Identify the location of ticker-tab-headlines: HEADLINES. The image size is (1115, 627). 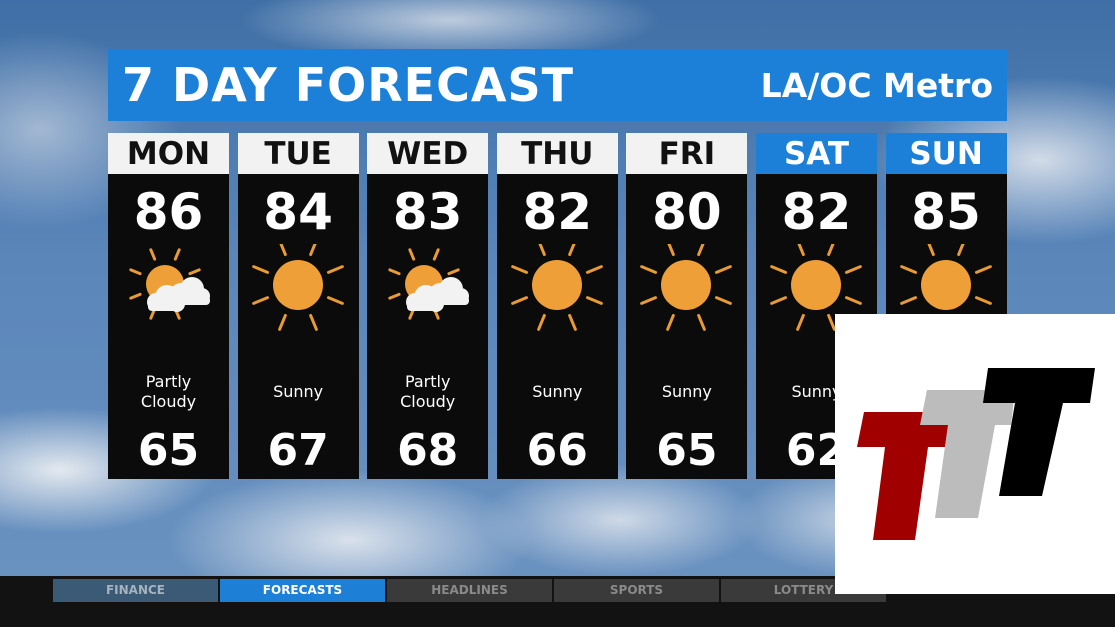
(469, 590).